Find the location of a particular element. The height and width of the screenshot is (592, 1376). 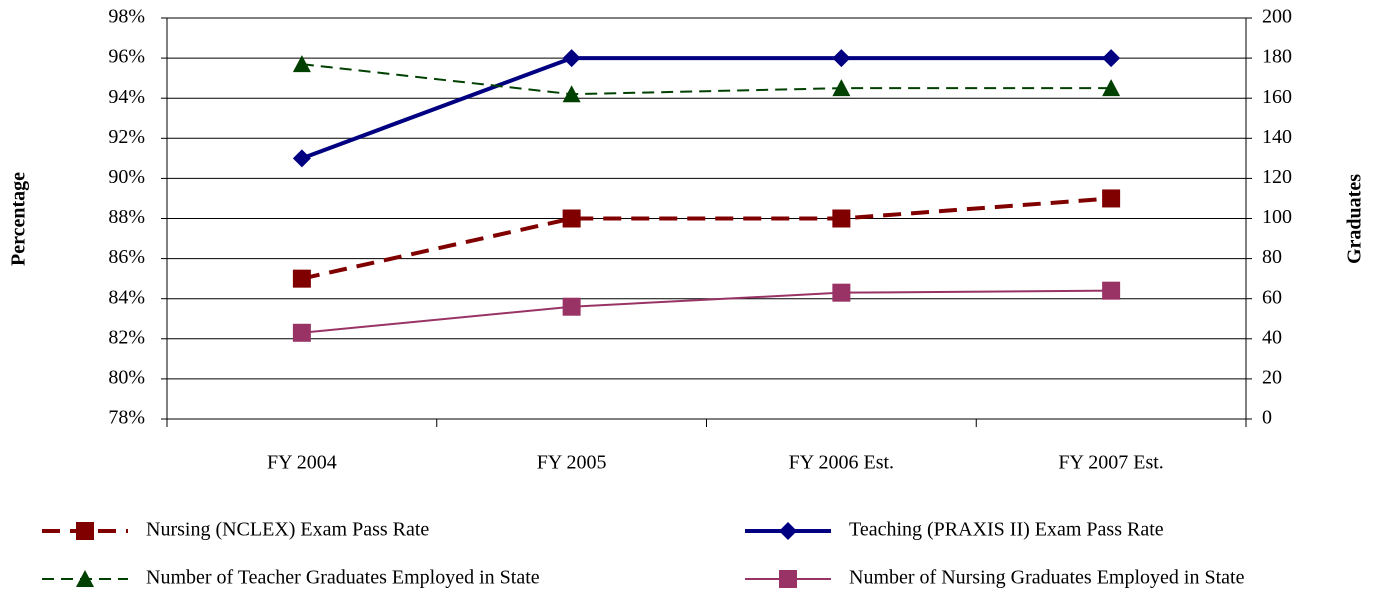

y2-tick-label: 200 is located at coordinates (1277, 17).